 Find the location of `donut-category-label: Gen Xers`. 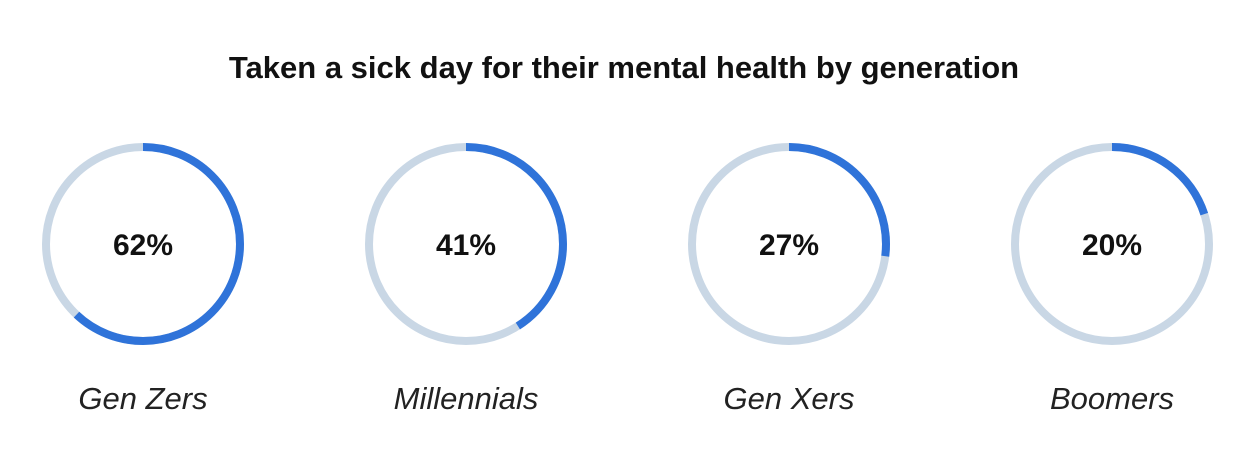

donut-category-label: Gen Xers is located at coordinates (789, 398).